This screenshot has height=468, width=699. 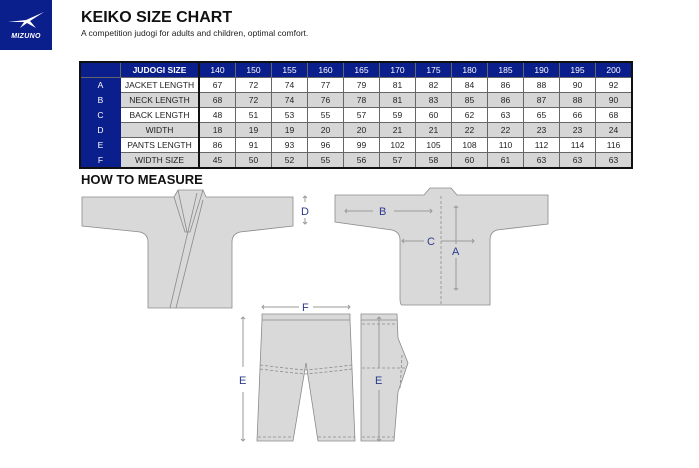 I want to click on size-value: 23, so click(x=577, y=130).